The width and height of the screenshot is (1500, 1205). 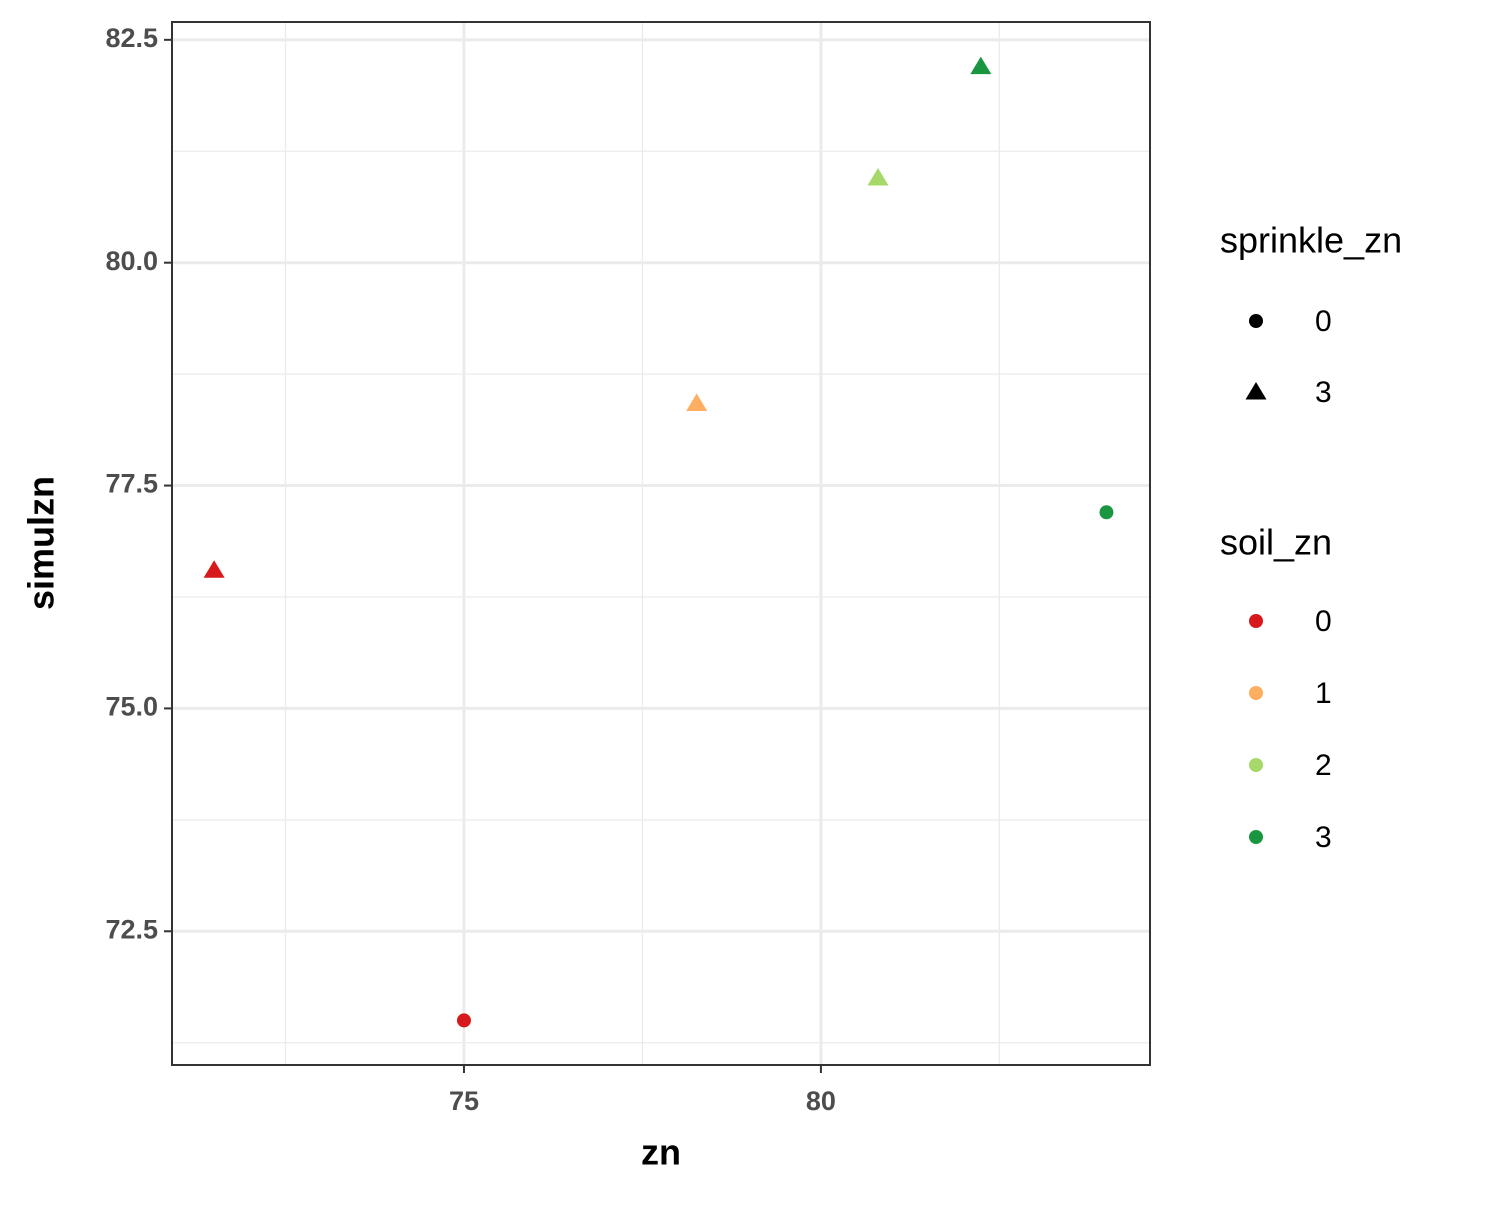 What do you see at coordinates (464, 1101) in the screenshot?
I see `x-tick-label: 75` at bounding box center [464, 1101].